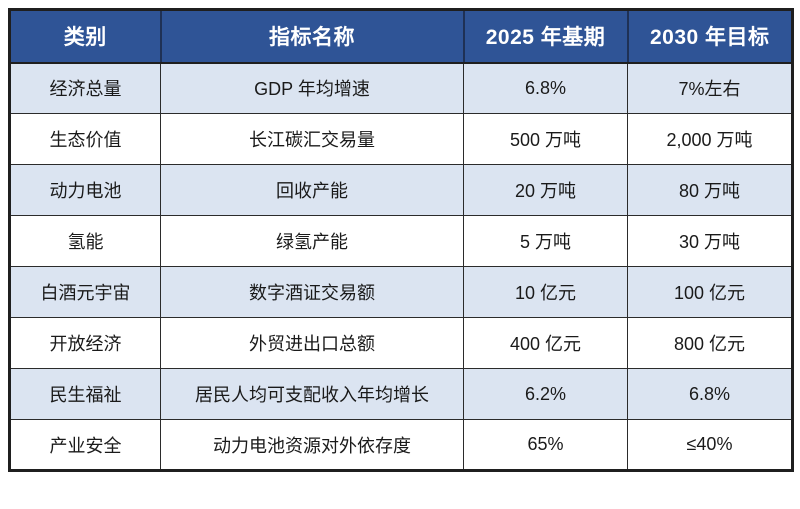  I want to click on cell-indicator: 回收产能, so click(312, 190).